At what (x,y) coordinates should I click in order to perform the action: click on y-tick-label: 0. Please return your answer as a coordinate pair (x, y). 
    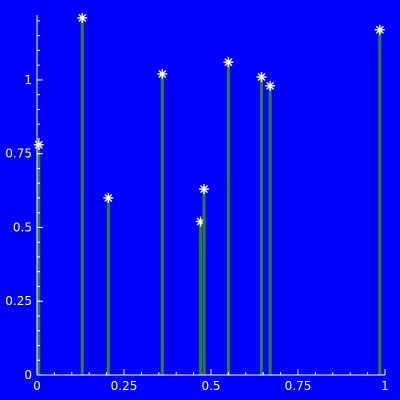
    Looking at the image, I should click on (28, 375).